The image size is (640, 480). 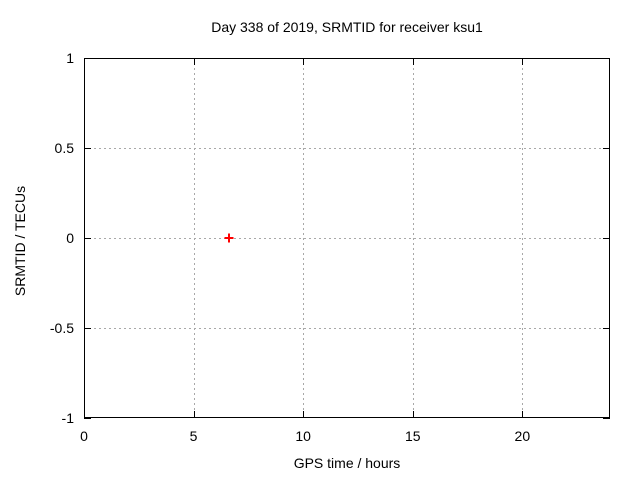 What do you see at coordinates (303, 436) in the screenshot?
I see `x-tick-label: 10` at bounding box center [303, 436].